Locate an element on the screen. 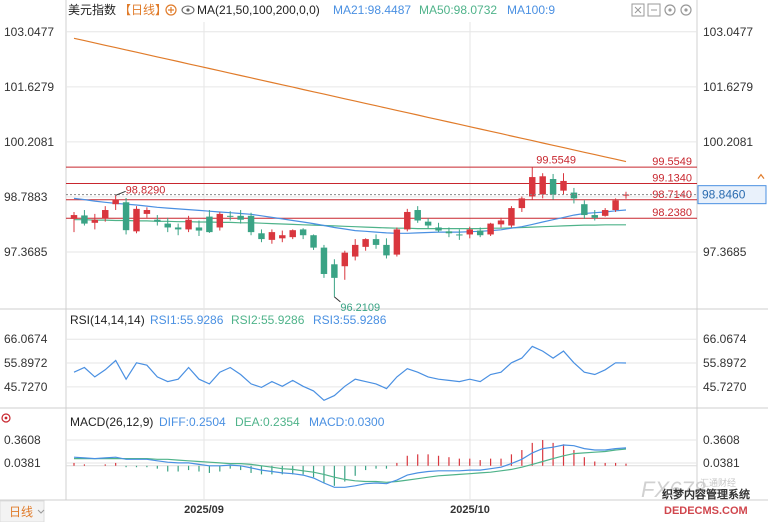  indicator-settings-icon is located at coordinates (6, 418).